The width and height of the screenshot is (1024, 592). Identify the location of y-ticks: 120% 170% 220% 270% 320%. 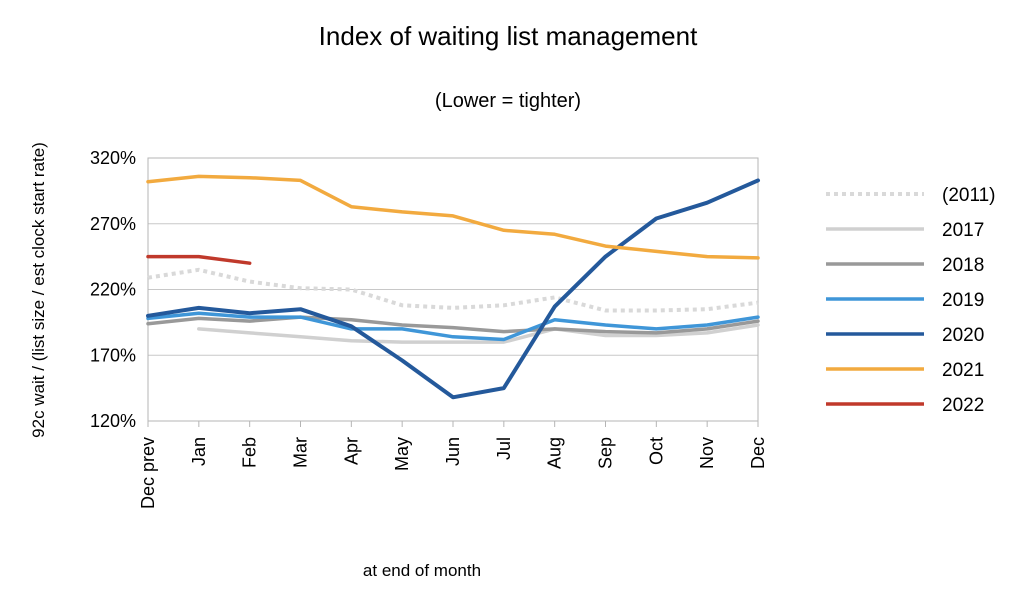
(113, 289).